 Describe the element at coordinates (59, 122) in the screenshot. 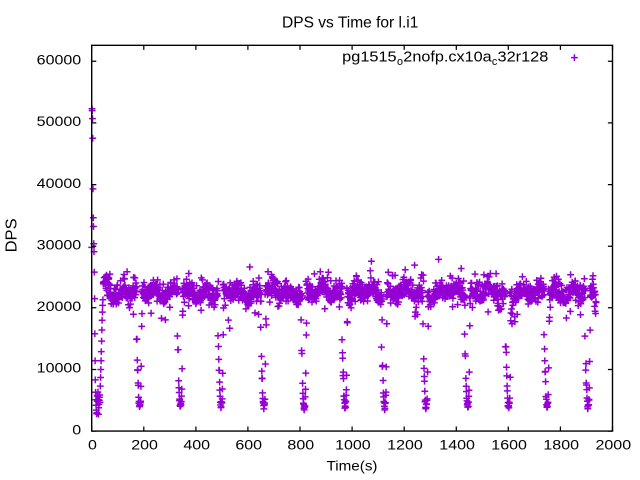

I see `svg-text: 50000` at that location.